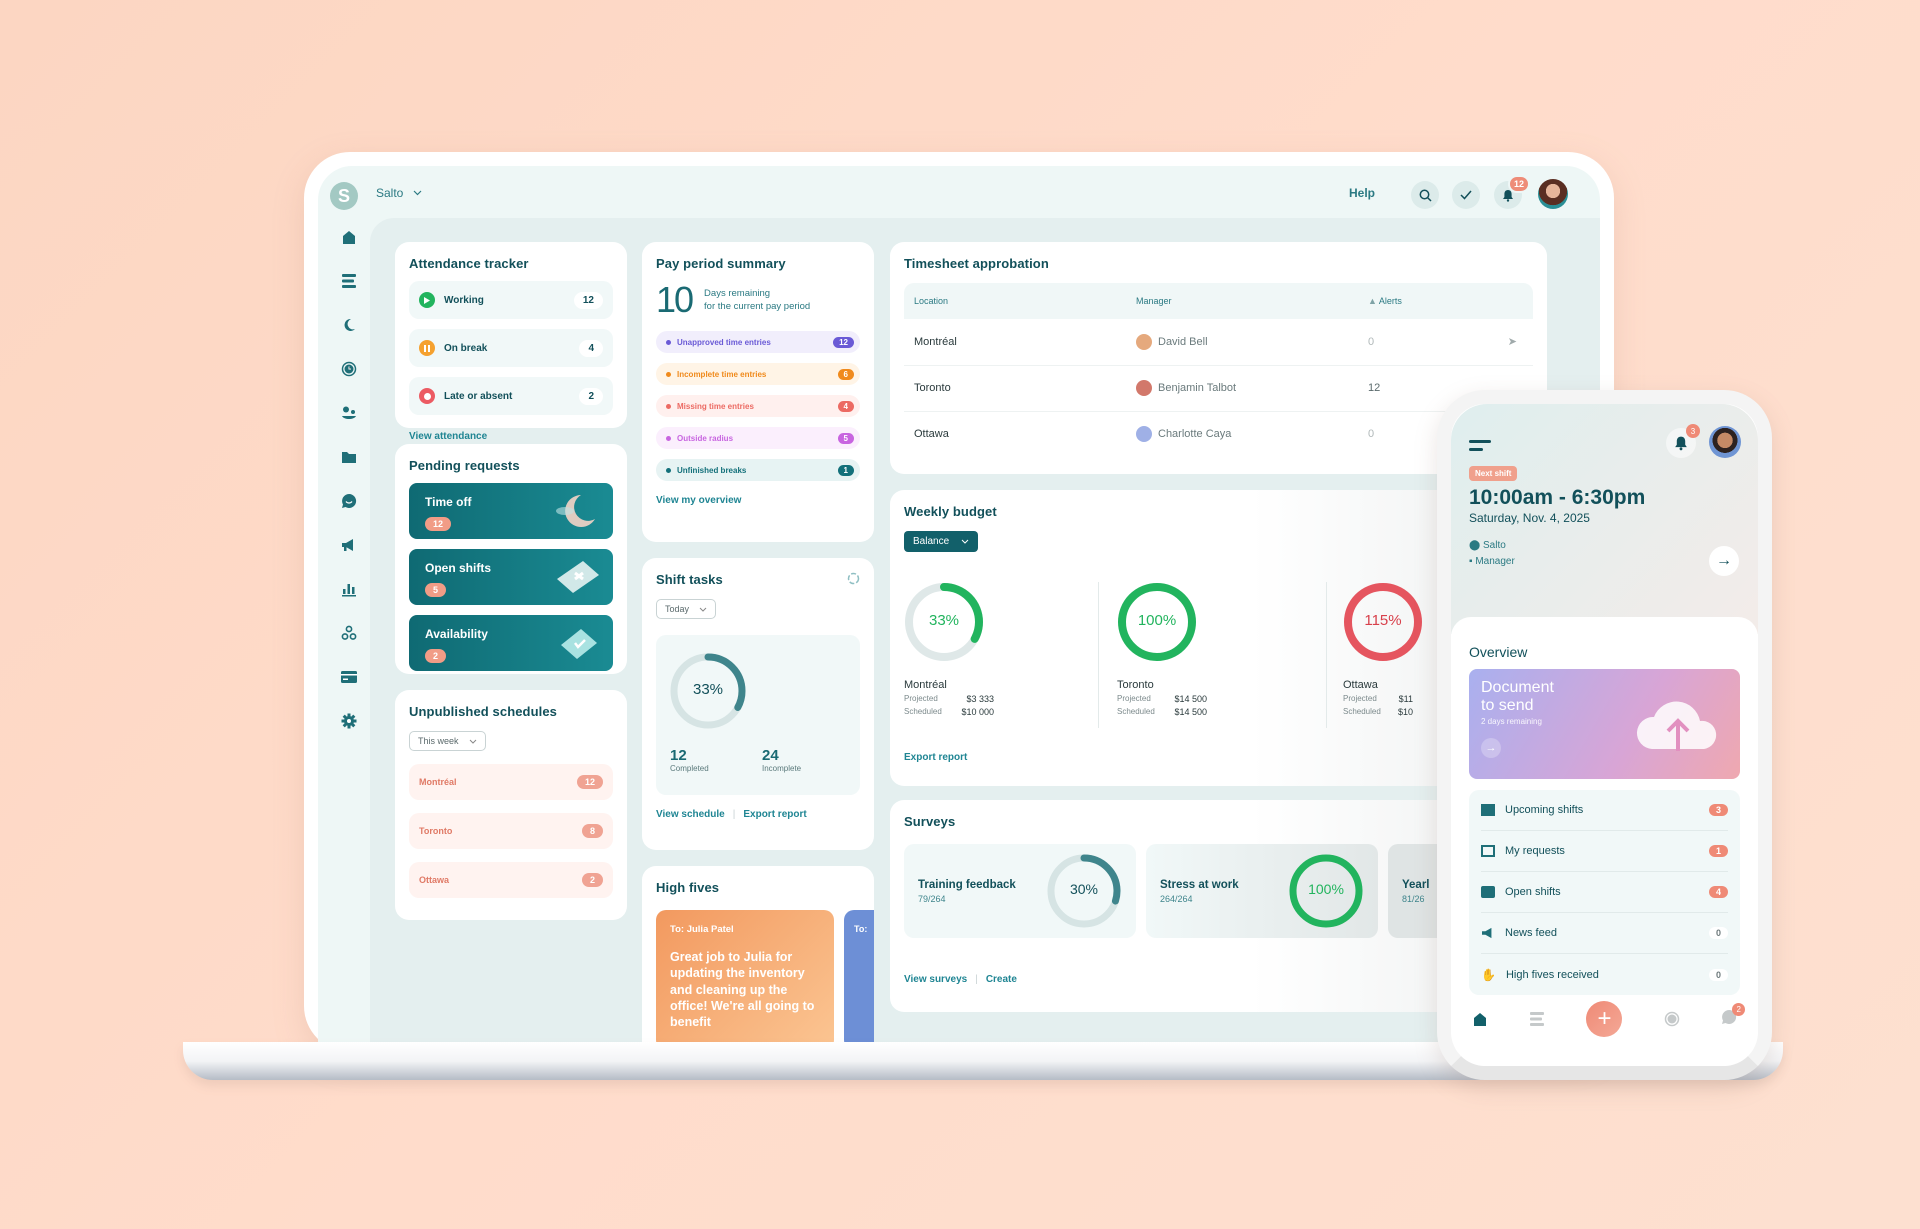  I want to click on unpublished-row: Montréal 12, so click(511, 782).